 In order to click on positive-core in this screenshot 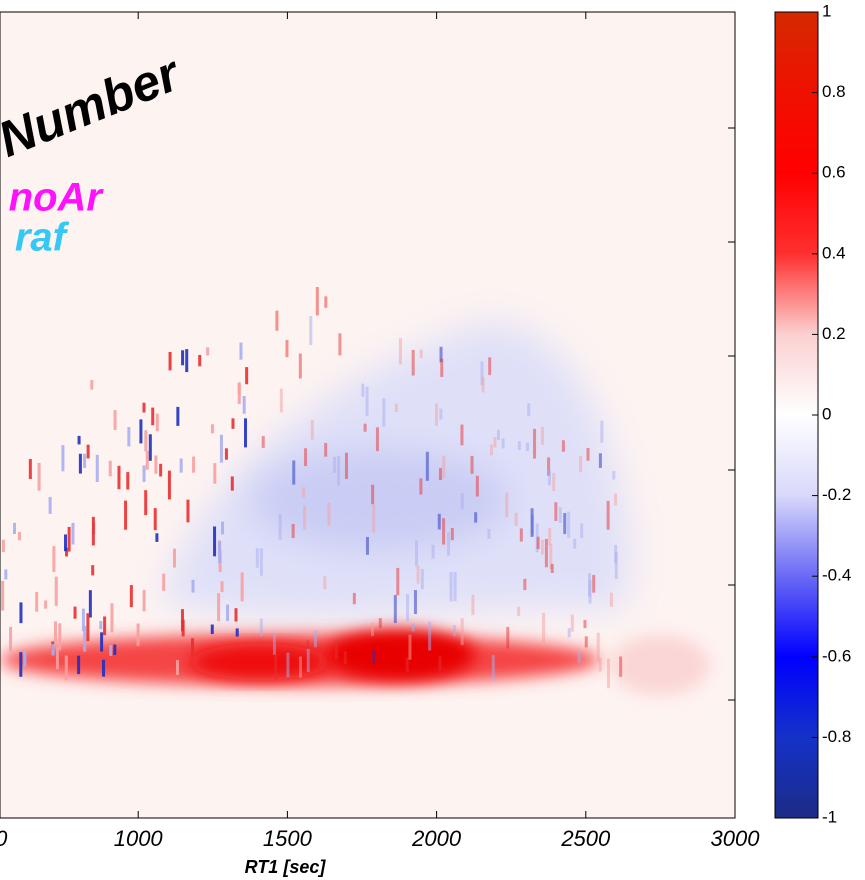, I will do `click(260, 662)`.